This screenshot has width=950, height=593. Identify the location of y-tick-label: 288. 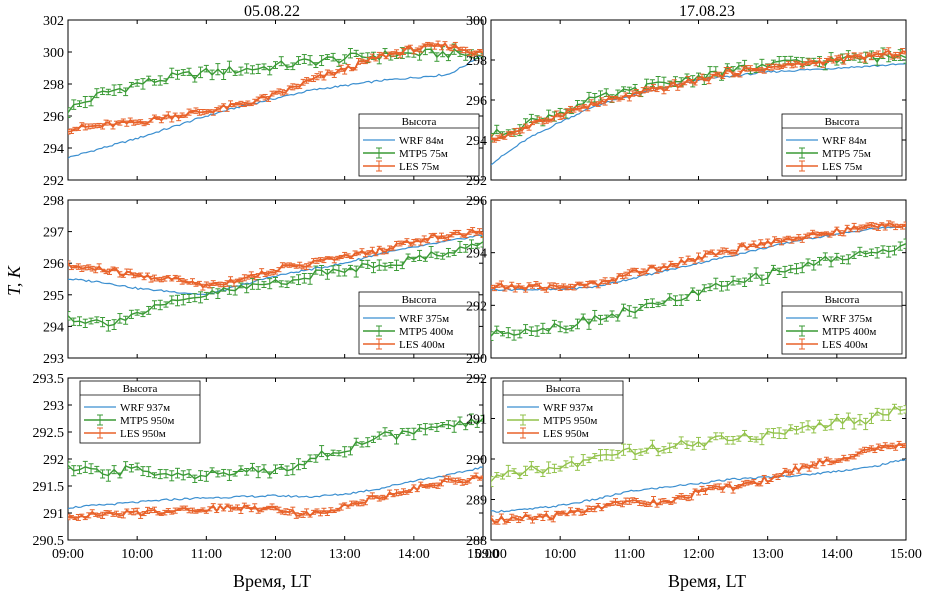
(476, 541).